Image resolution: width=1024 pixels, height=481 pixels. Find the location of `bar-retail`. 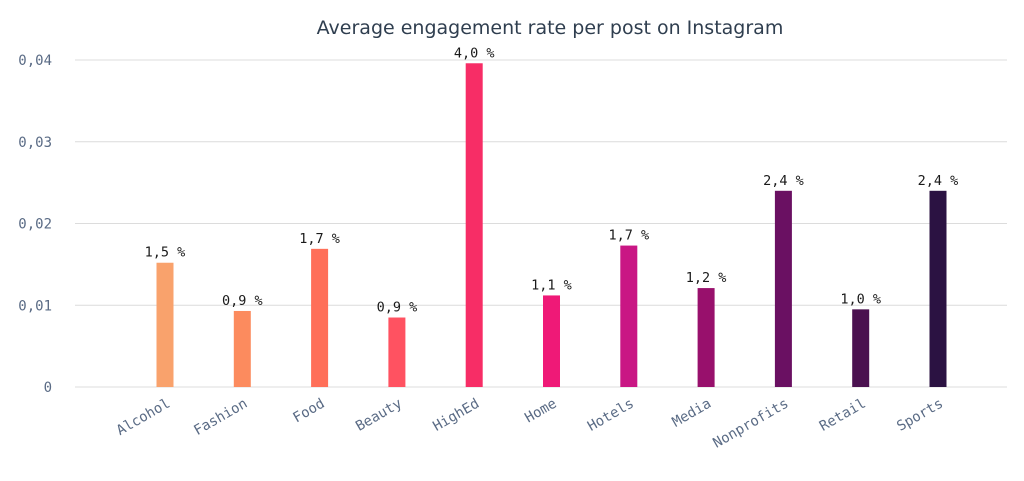

bar-retail is located at coordinates (861, 348).